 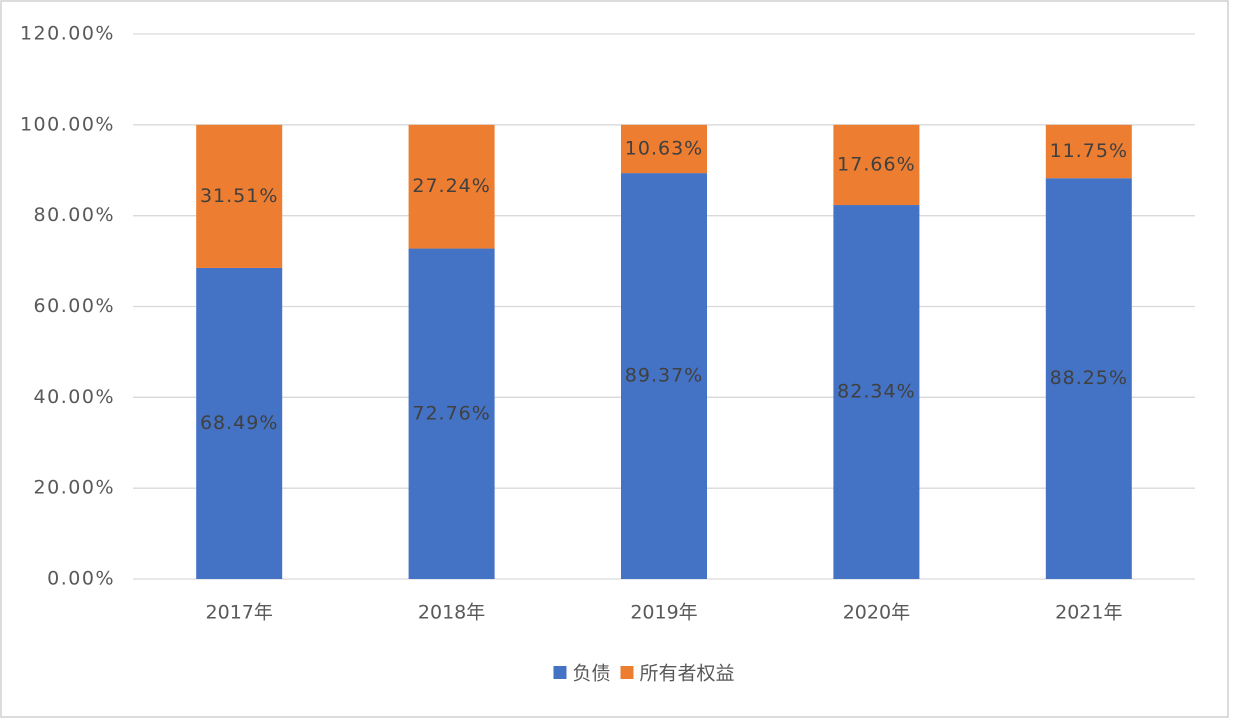 What do you see at coordinates (451, 613) in the screenshot?
I see `x-tick-label: 2018年` at bounding box center [451, 613].